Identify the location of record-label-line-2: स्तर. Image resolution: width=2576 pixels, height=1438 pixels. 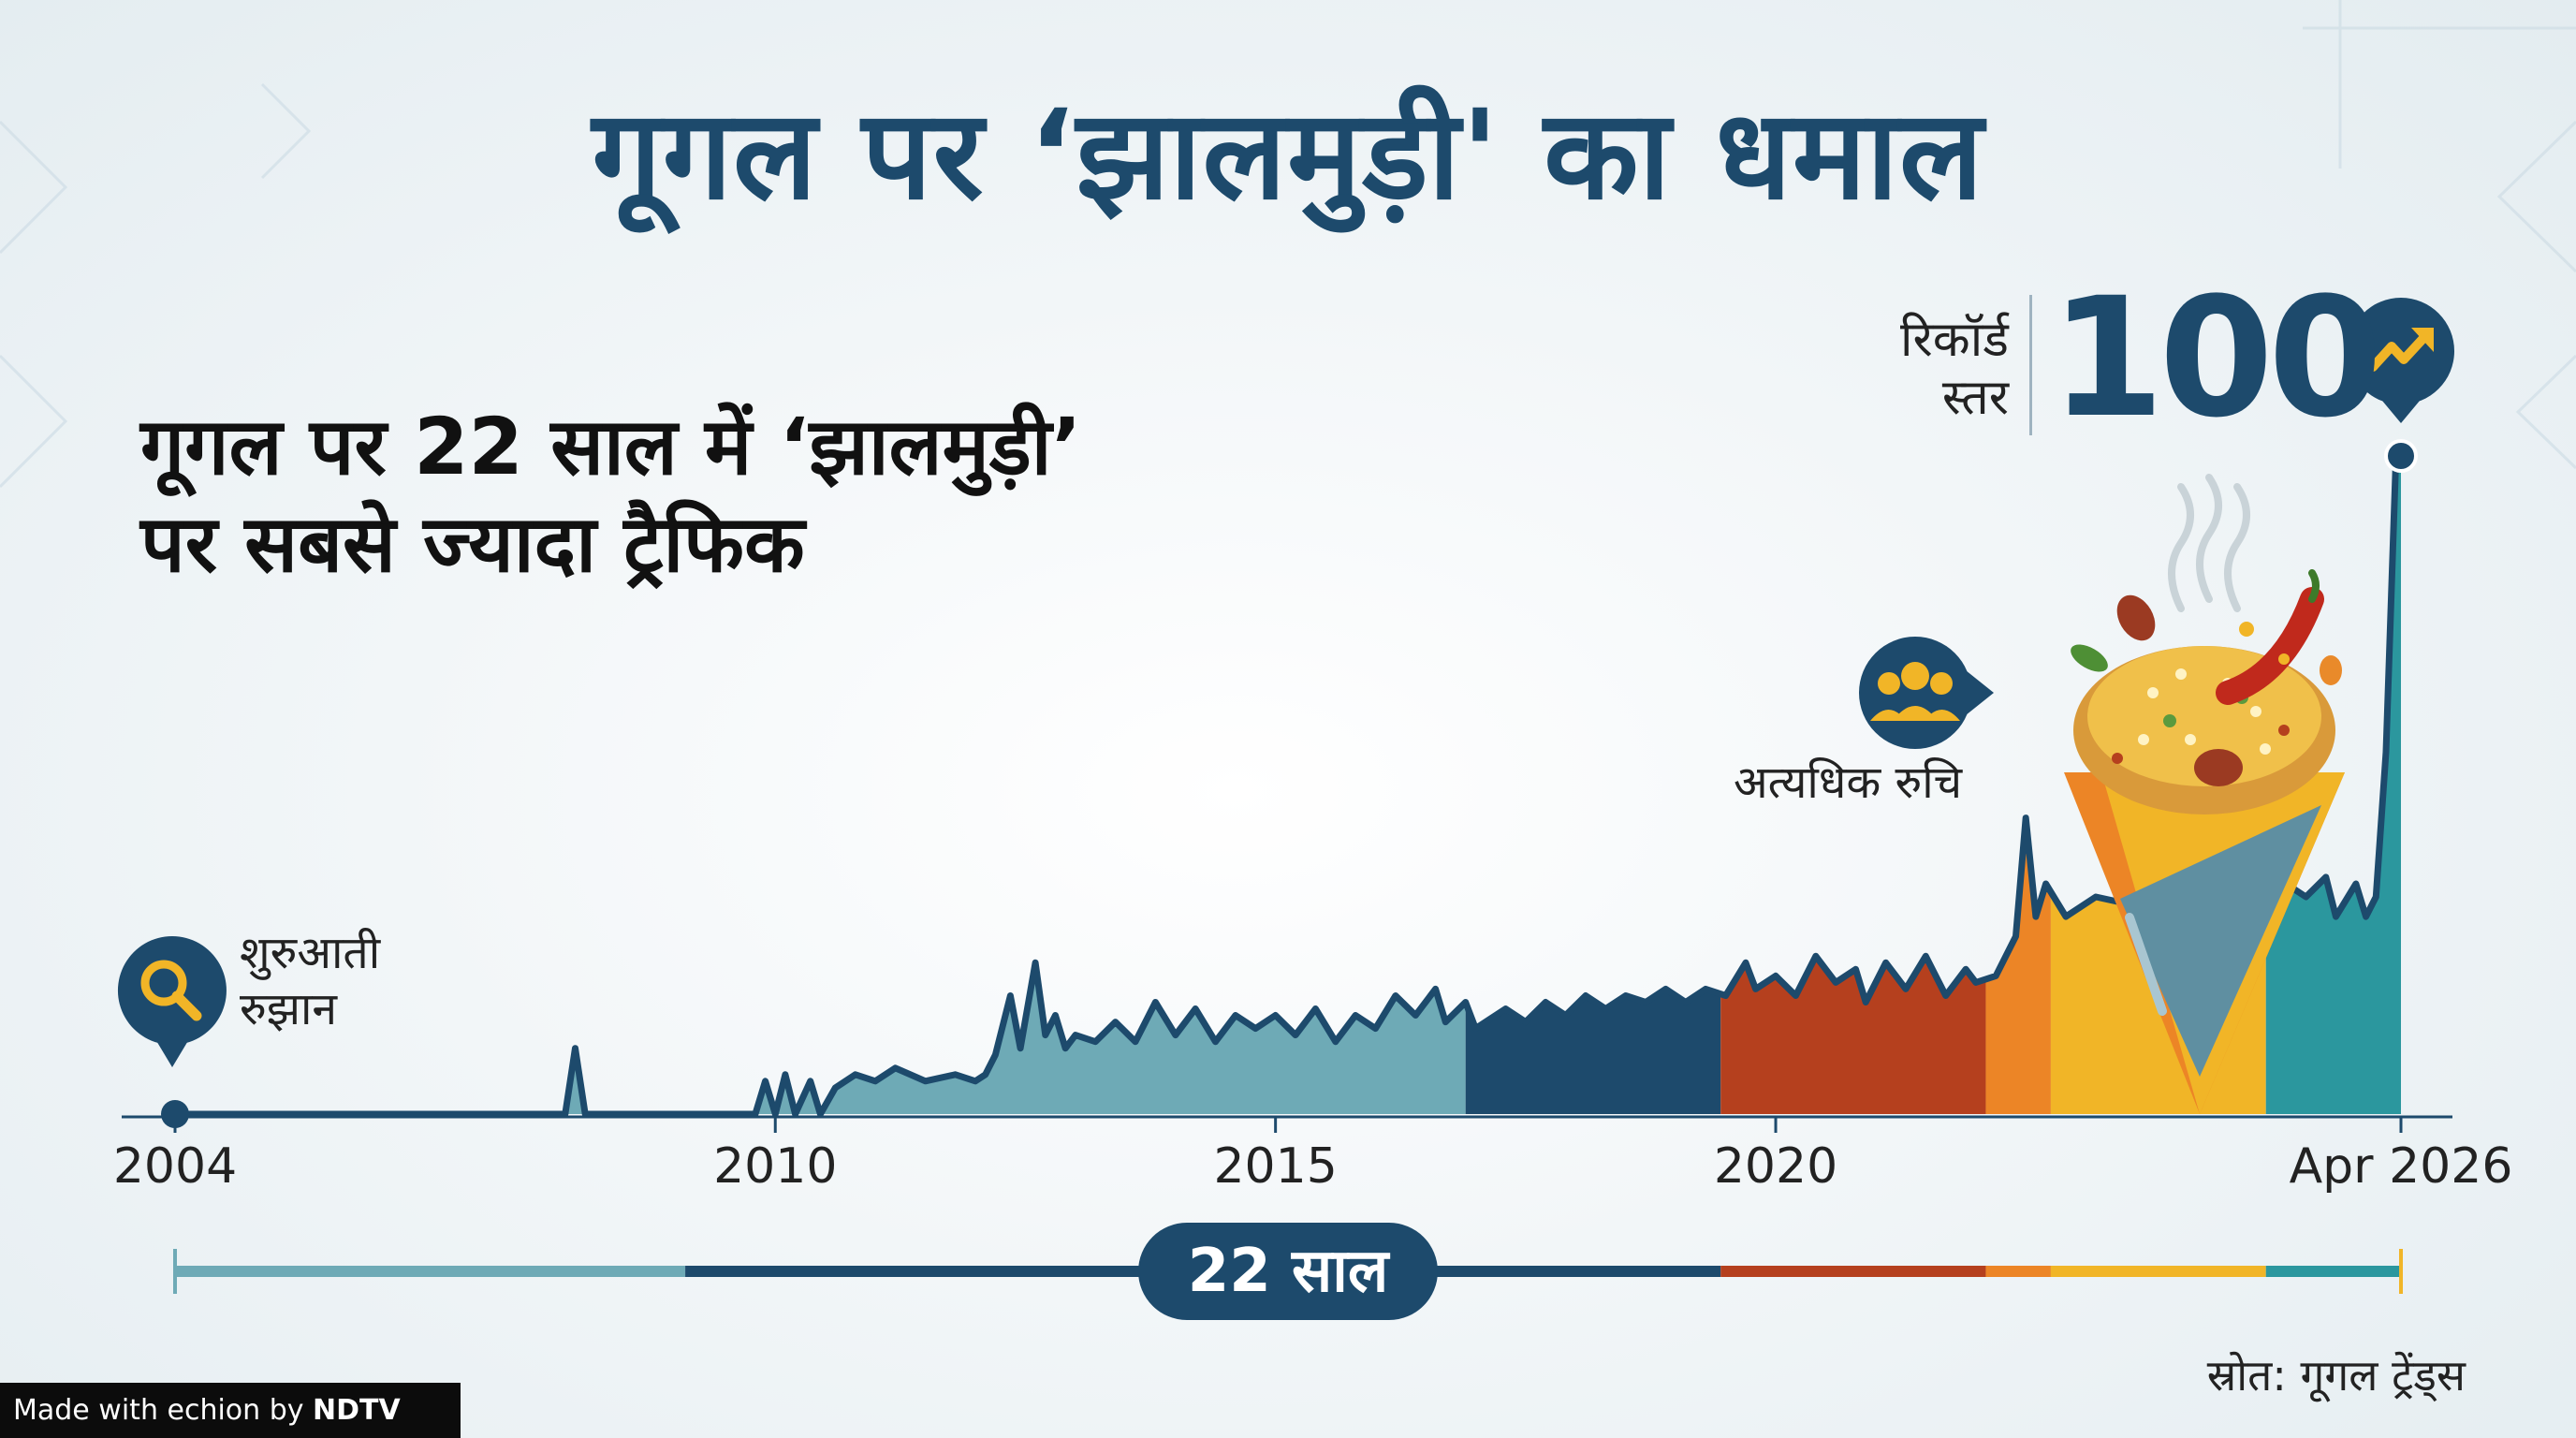
(1975, 398).